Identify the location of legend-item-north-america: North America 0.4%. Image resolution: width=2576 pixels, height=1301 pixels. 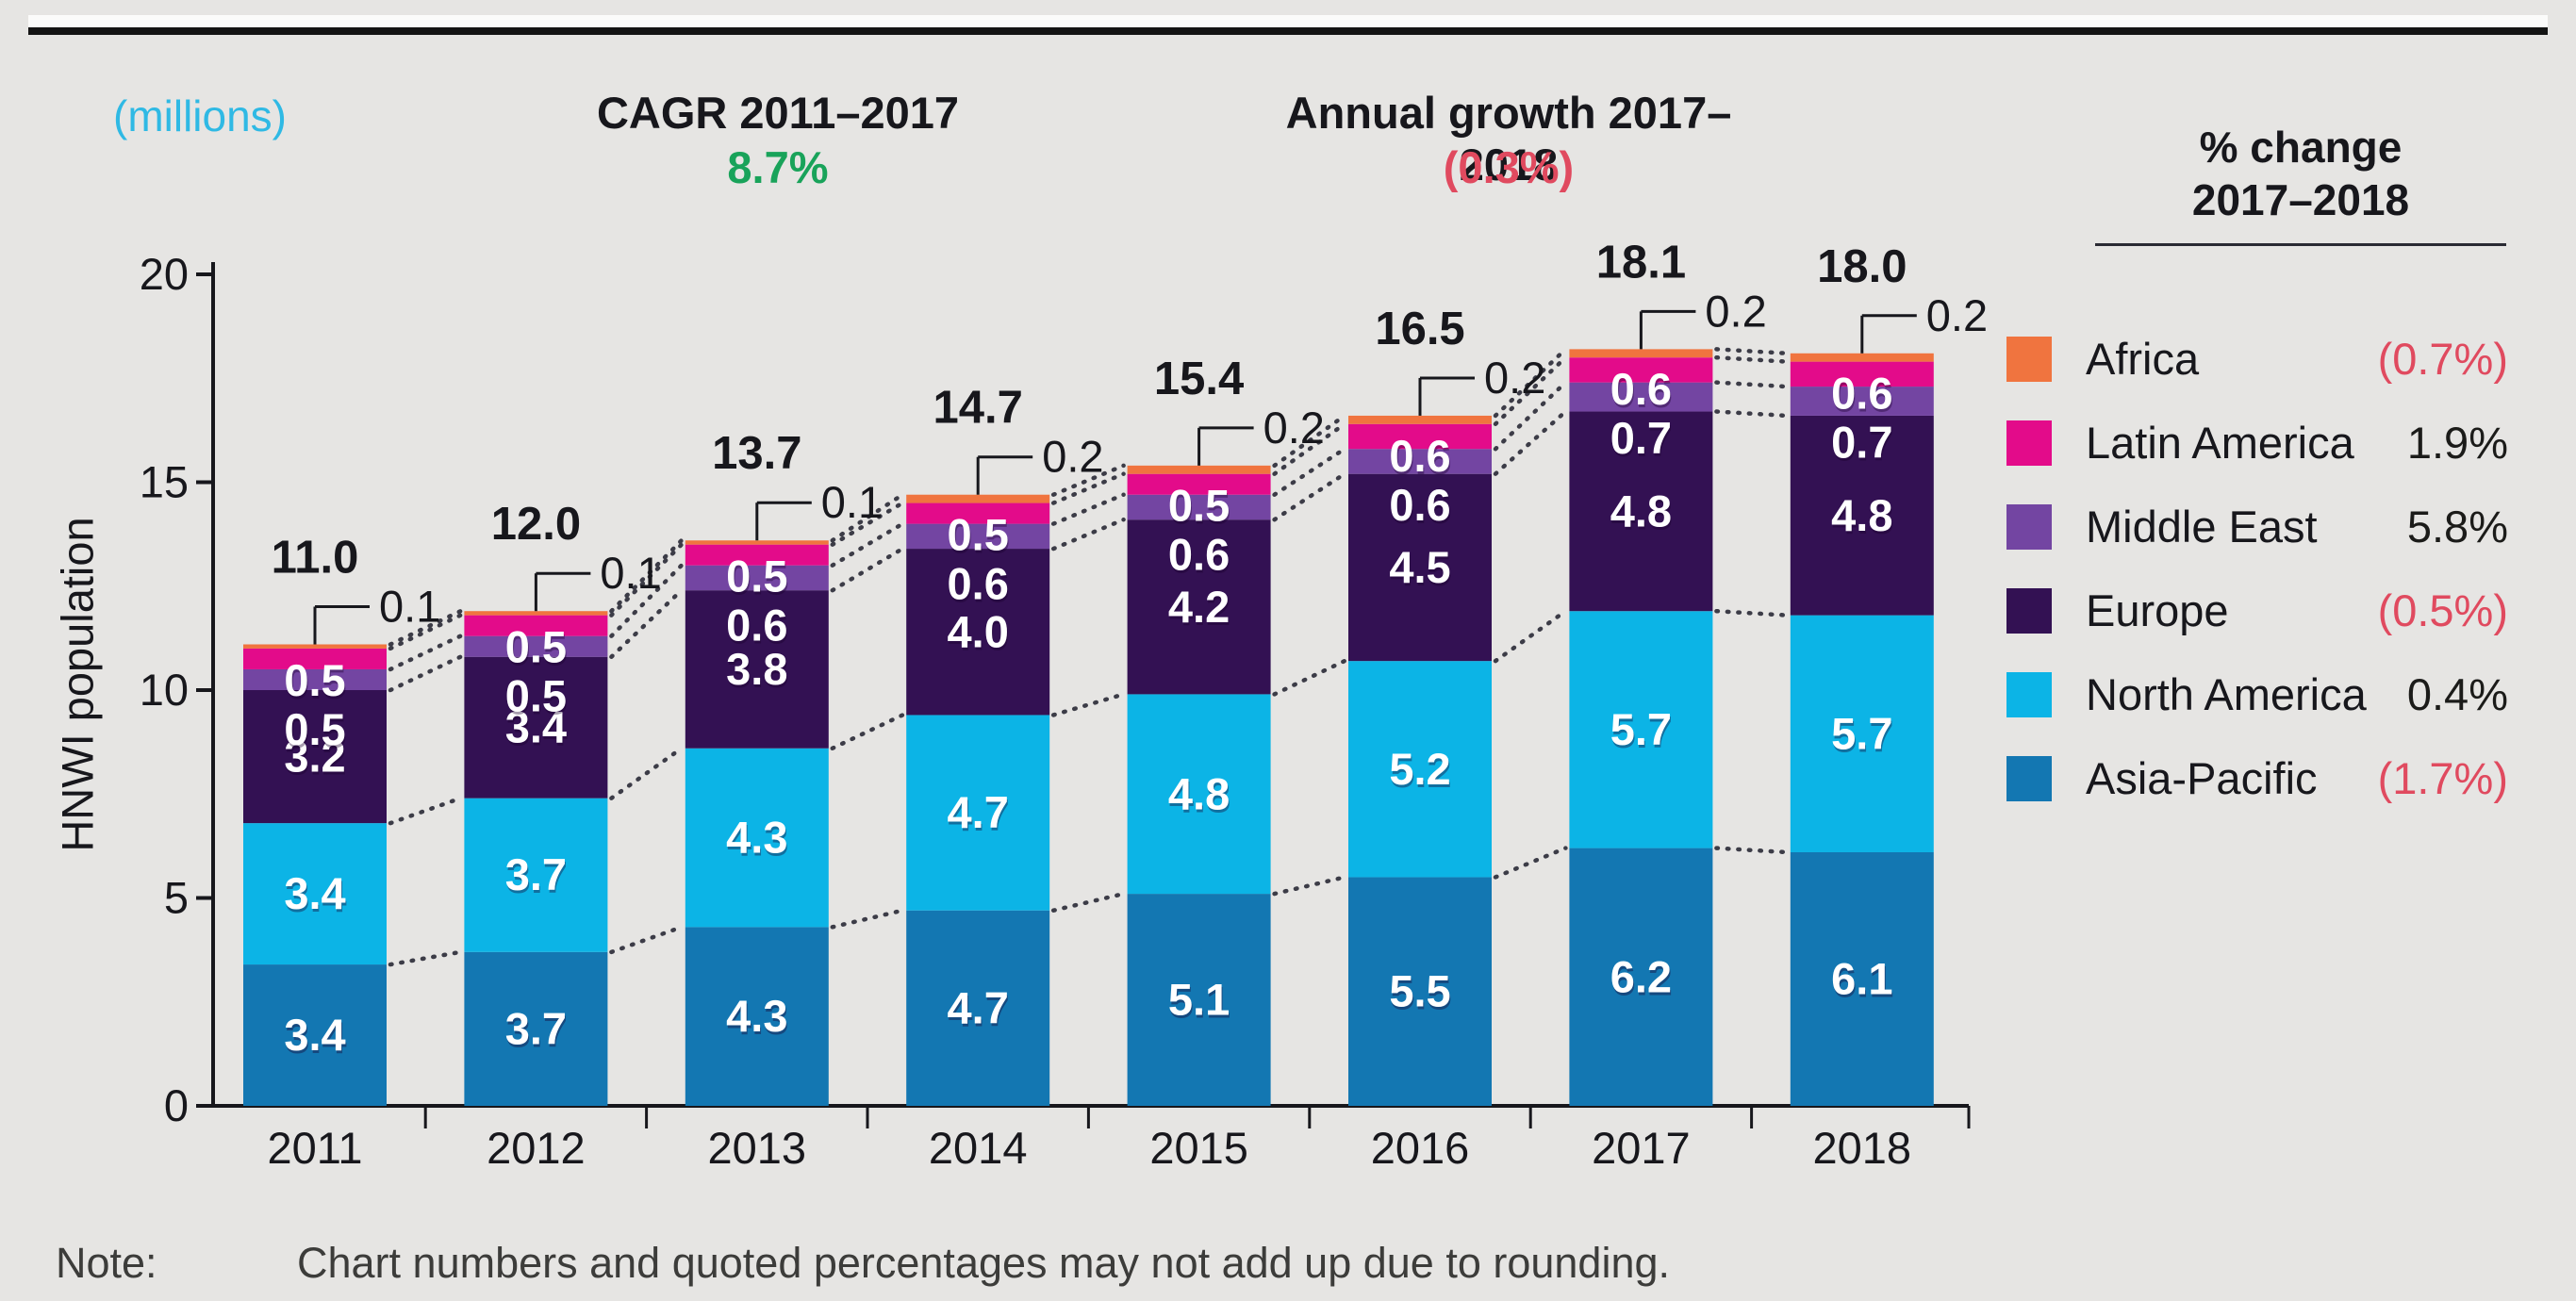
(2257, 694).